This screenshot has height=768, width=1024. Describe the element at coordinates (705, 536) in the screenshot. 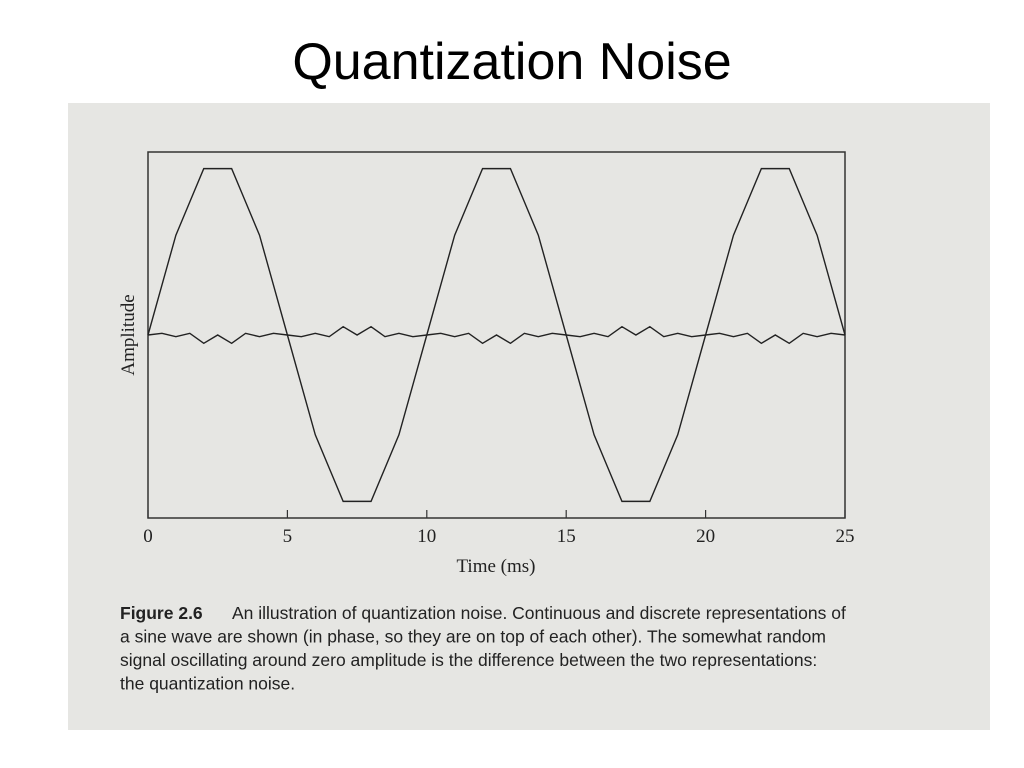

I see `x-tick-label: 20` at that location.